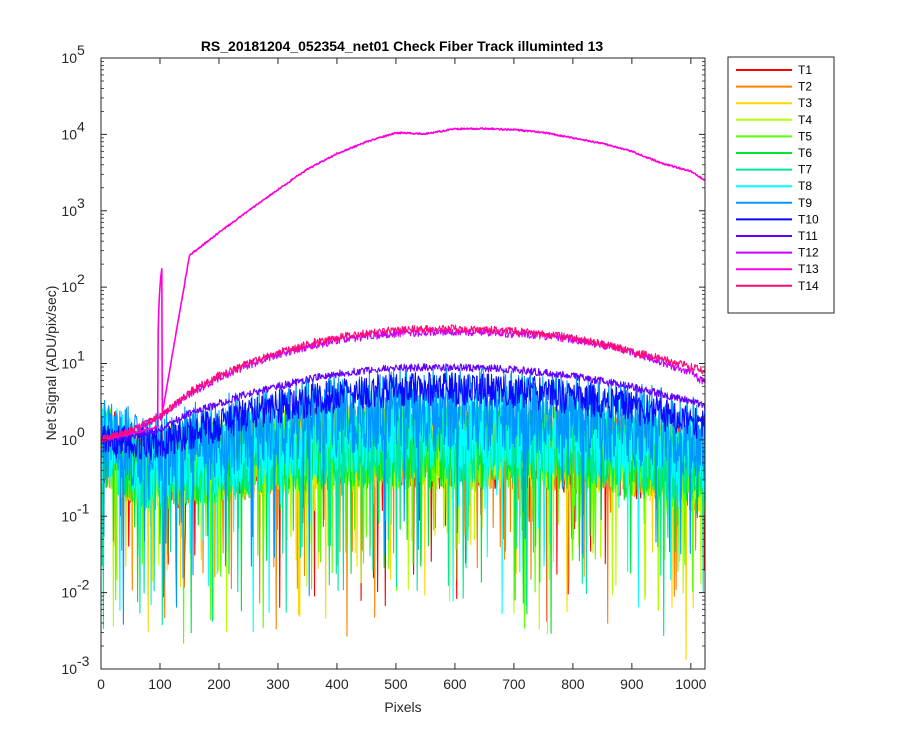 Image resolution: width=900 pixels, height=750 pixels. What do you see at coordinates (396, 684) in the screenshot?
I see `x-tick-label: 500` at bounding box center [396, 684].